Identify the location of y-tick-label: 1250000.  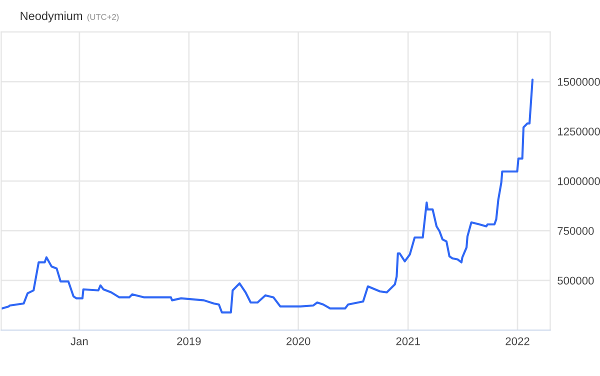
(579, 132).